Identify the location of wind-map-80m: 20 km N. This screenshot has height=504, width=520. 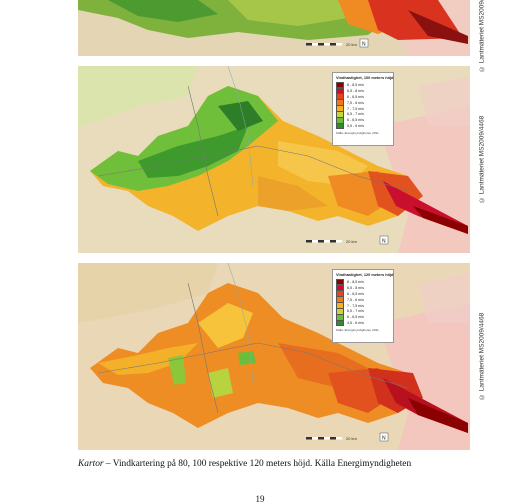
(274, 28).